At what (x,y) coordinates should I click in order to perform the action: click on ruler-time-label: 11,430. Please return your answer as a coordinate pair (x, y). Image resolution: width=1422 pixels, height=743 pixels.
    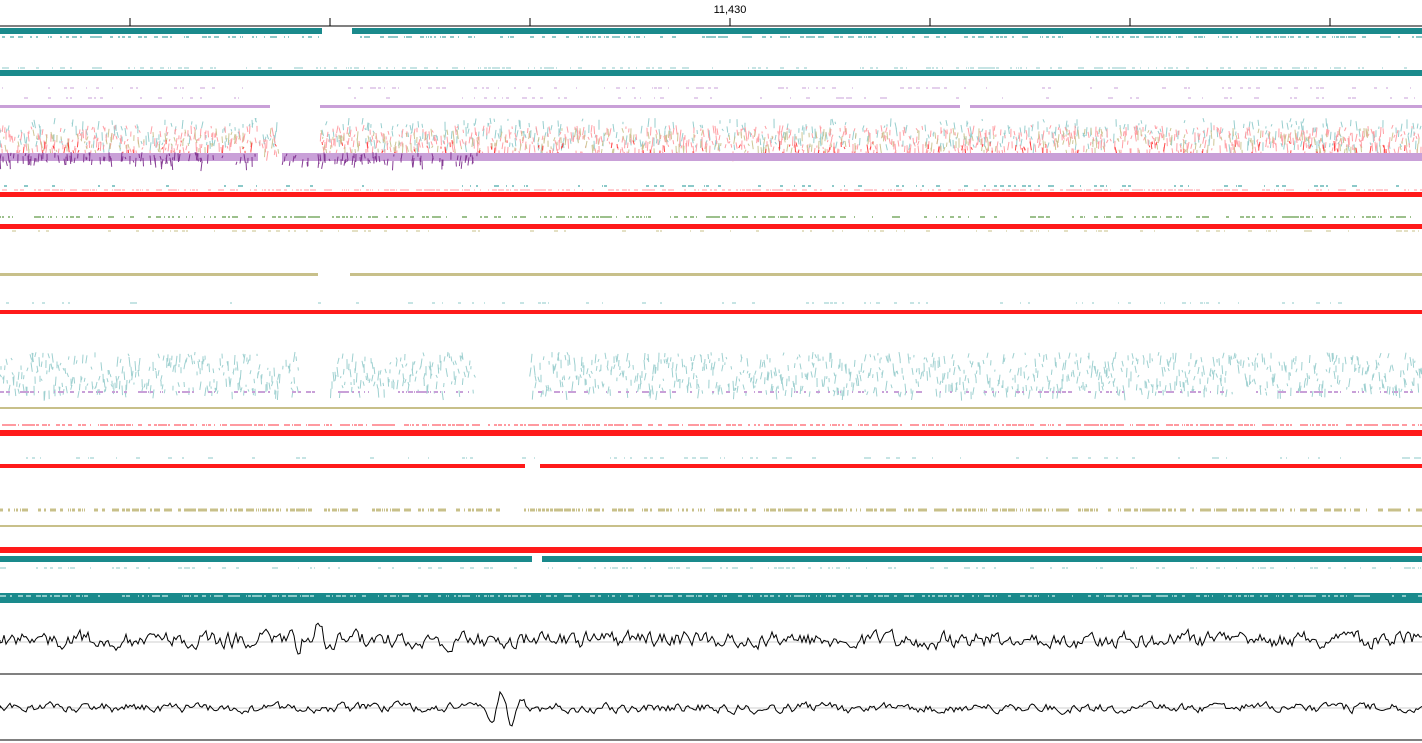
    Looking at the image, I should click on (730, 10).